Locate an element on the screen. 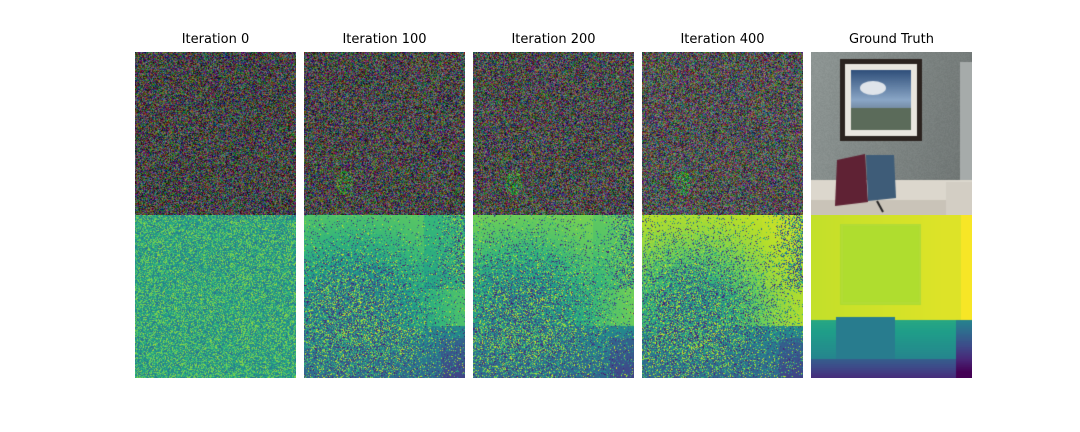  column-title-ground-truth: Ground Truth is located at coordinates (891, 39).